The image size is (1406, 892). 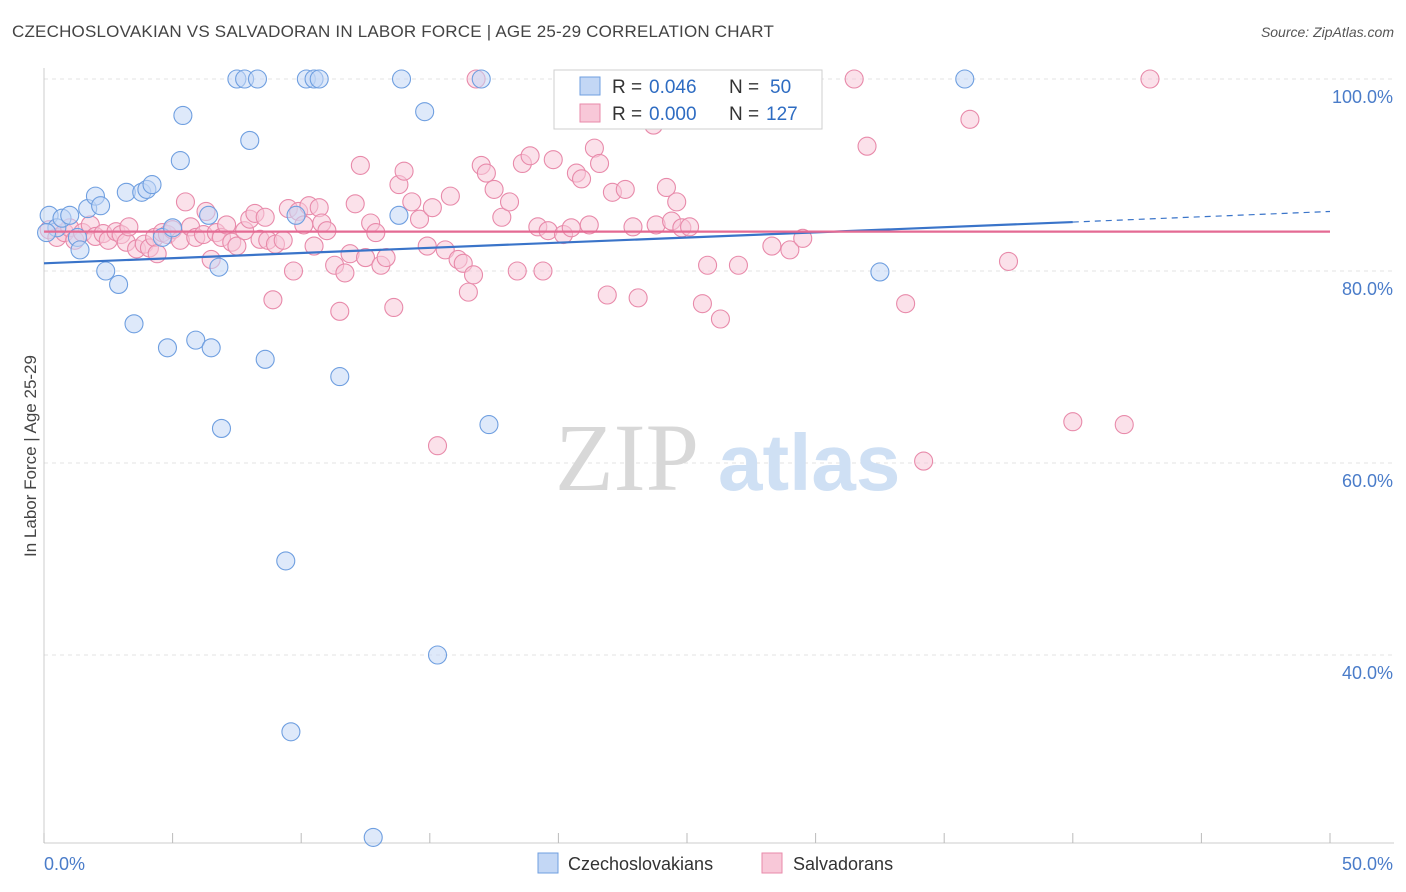 I want to click on series-legend: Czechoslovakians Salvadorans, so click(x=715, y=863).